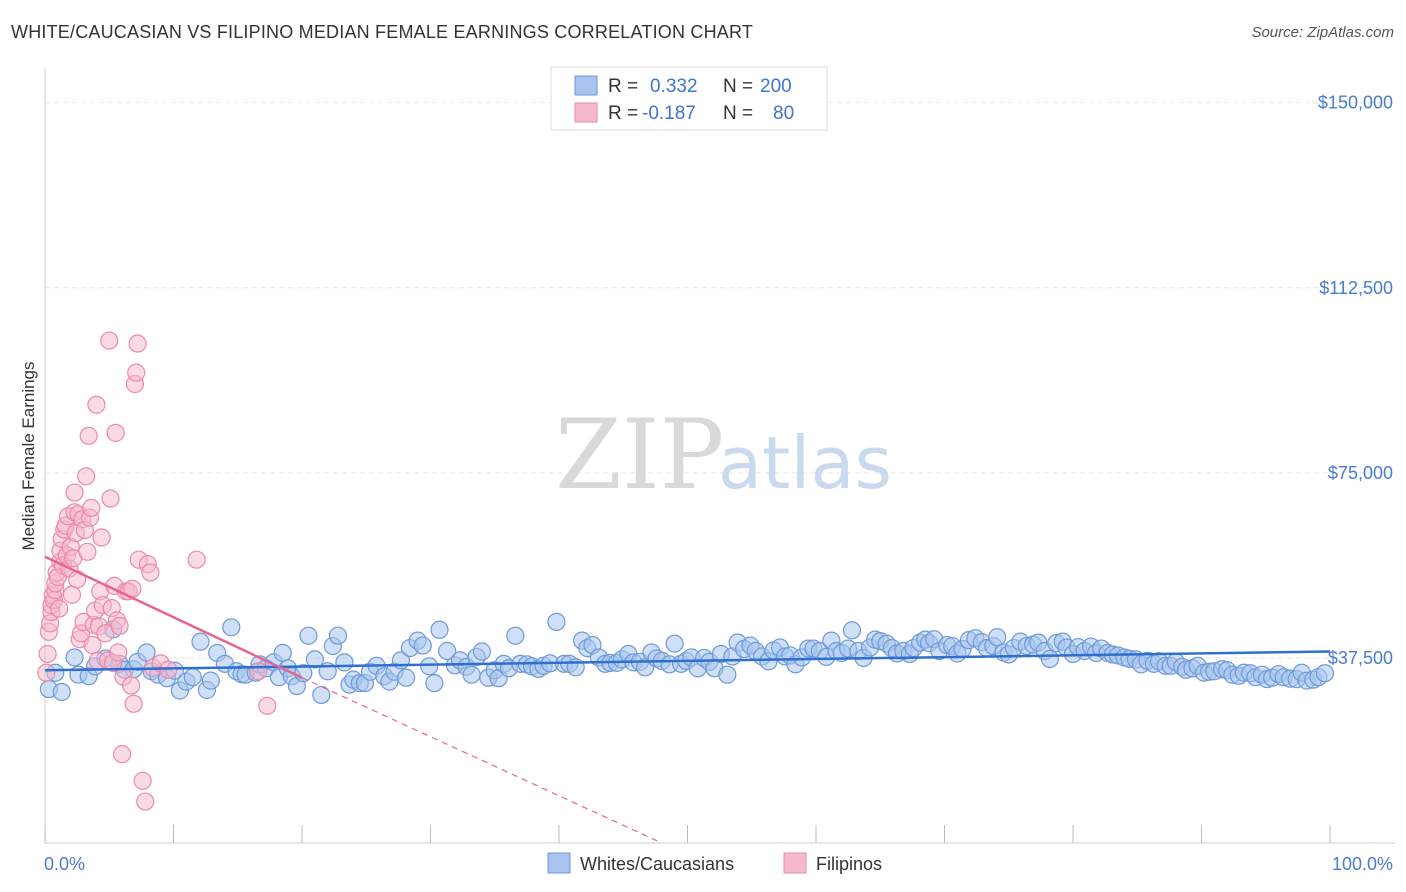  Describe the element at coordinates (64, 864) in the screenshot. I see `x-tick-label-0: 0.0%` at that location.